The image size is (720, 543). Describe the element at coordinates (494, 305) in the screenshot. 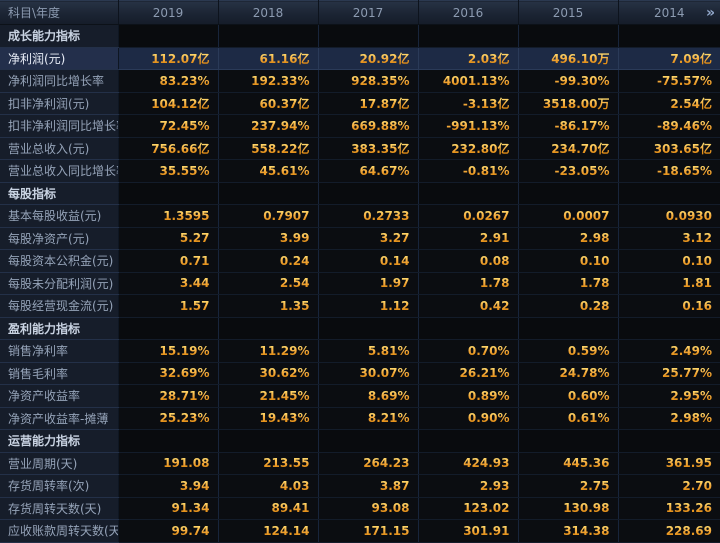

I see `value-text: 0.42` at that location.